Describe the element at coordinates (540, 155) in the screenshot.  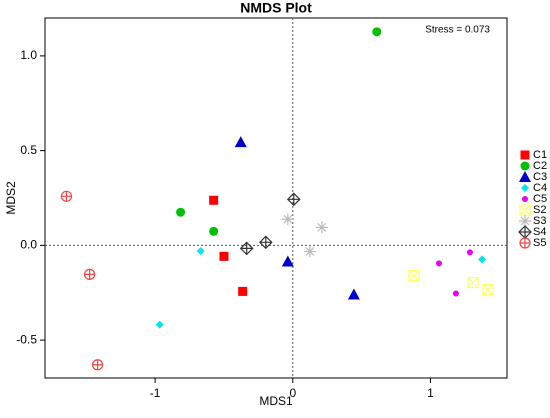
I see `legend-label: C1` at that location.